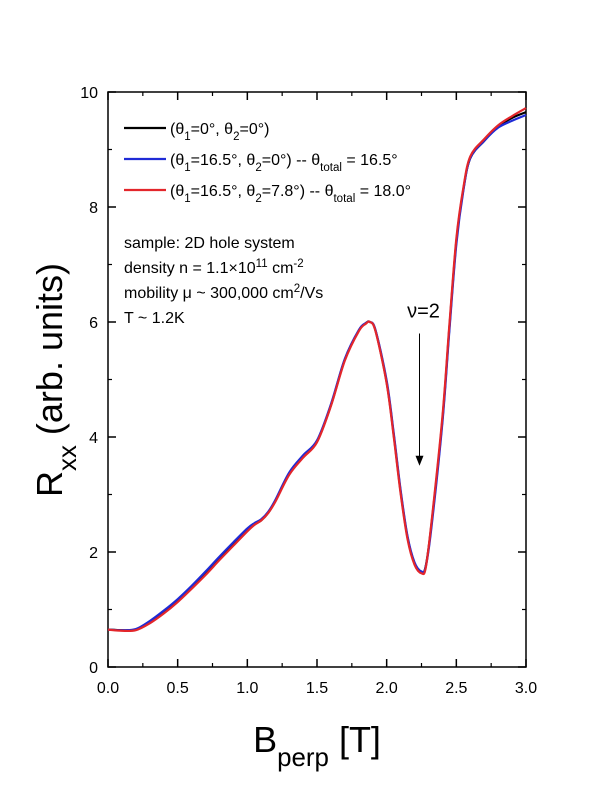 The width and height of the screenshot is (612, 800). I want to click on note-line: T ~ 1.2K, so click(154, 318).